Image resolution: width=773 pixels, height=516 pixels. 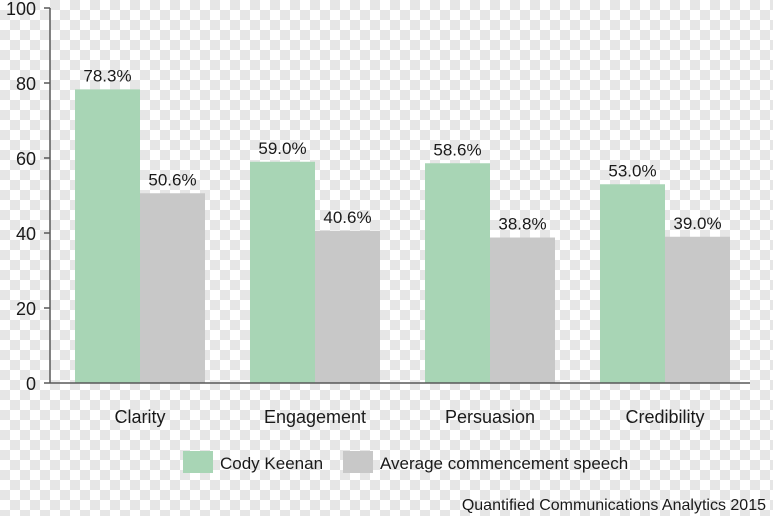 What do you see at coordinates (457, 273) in the screenshot?
I see `bar-persuasion-cody-keenan` at bounding box center [457, 273].